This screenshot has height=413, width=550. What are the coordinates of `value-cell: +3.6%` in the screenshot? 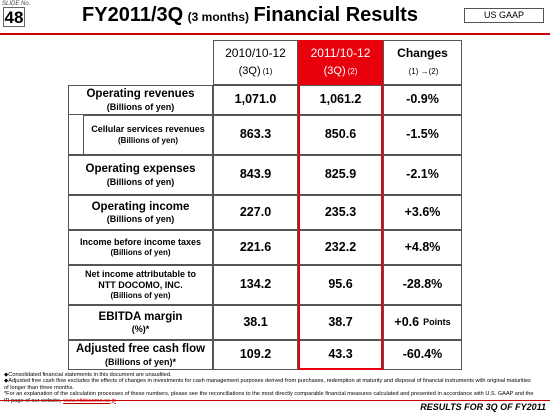 It's located at (422, 212).